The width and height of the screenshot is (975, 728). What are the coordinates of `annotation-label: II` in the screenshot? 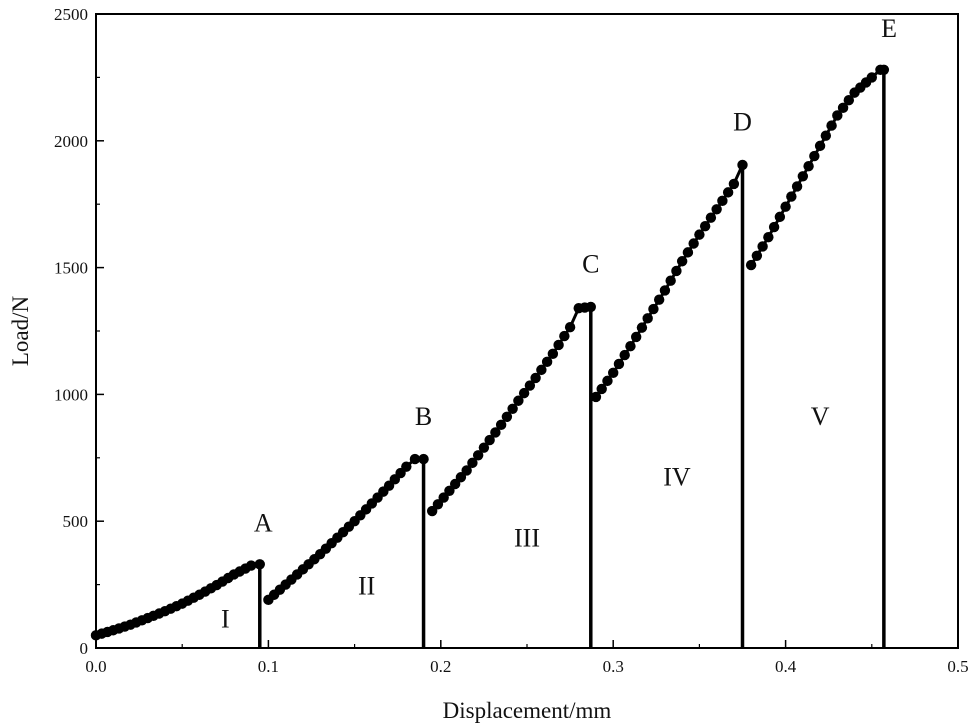 It's located at (366, 586).